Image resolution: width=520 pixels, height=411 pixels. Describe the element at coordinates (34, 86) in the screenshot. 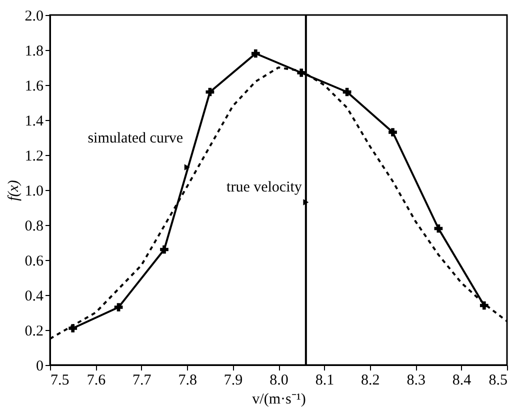

I see `y-tick-label: 1.6` at that location.